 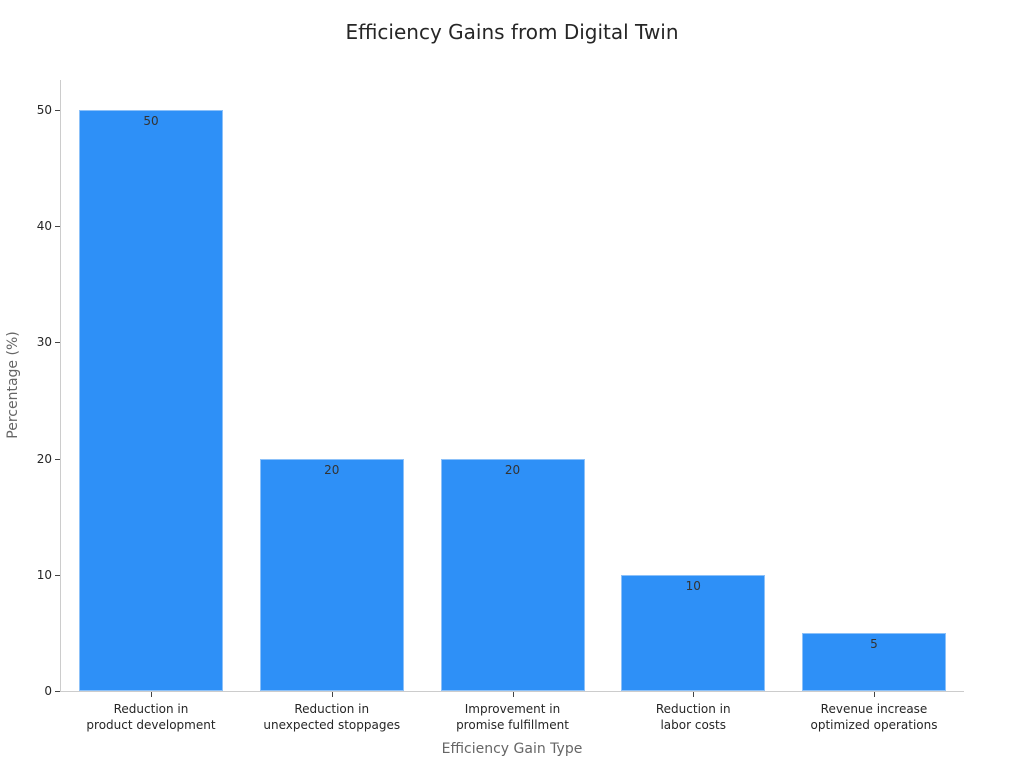 I want to click on x-axis-line, so click(x=512, y=691).